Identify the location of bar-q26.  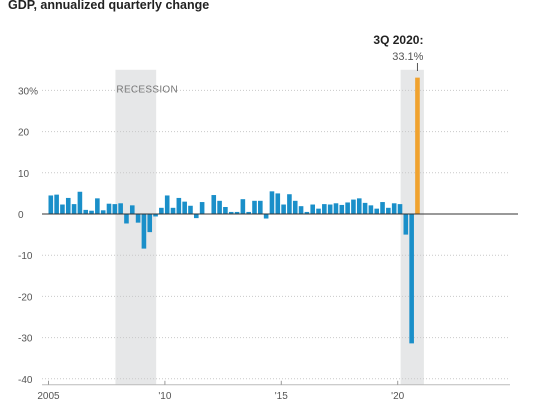
(202, 208).